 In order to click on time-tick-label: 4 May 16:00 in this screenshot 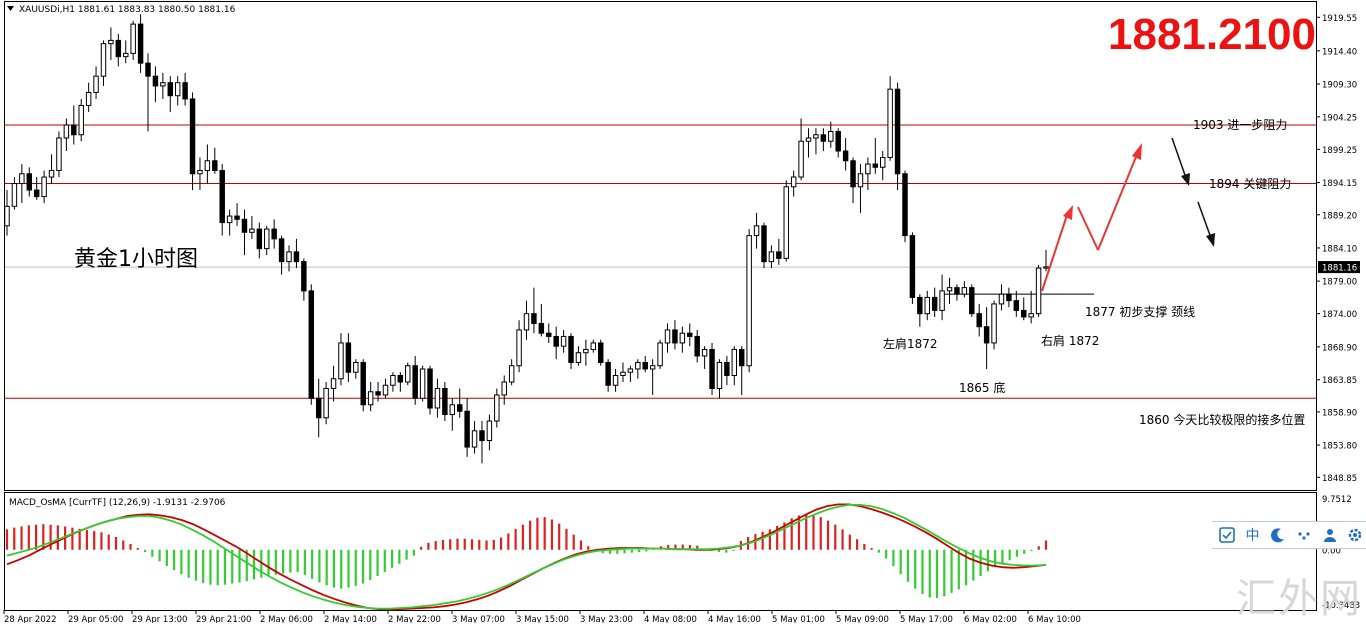, I will do `click(734, 619)`.